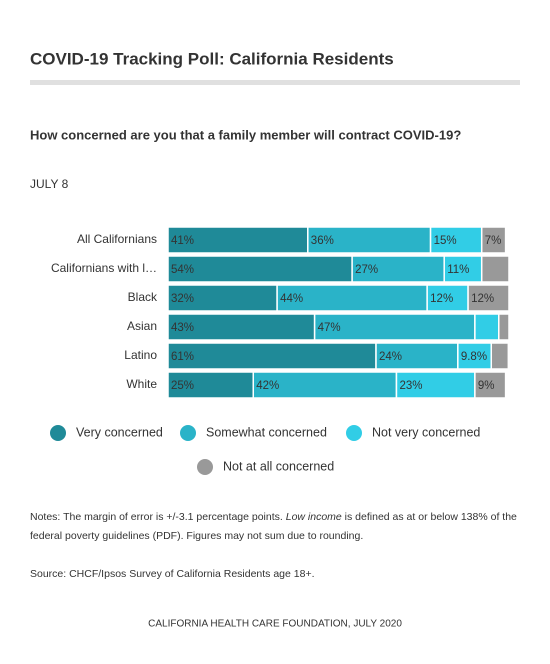  I want to click on value-label: 36%, so click(322, 241).